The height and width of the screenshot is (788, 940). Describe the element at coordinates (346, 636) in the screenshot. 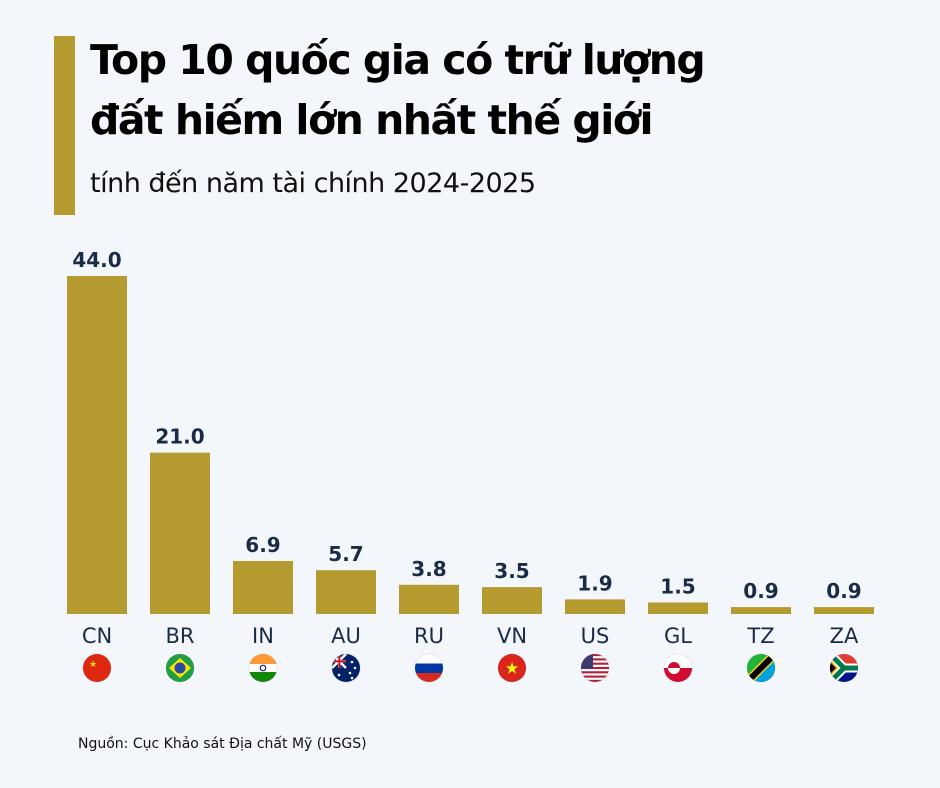

I see `category-label: AU` at that location.